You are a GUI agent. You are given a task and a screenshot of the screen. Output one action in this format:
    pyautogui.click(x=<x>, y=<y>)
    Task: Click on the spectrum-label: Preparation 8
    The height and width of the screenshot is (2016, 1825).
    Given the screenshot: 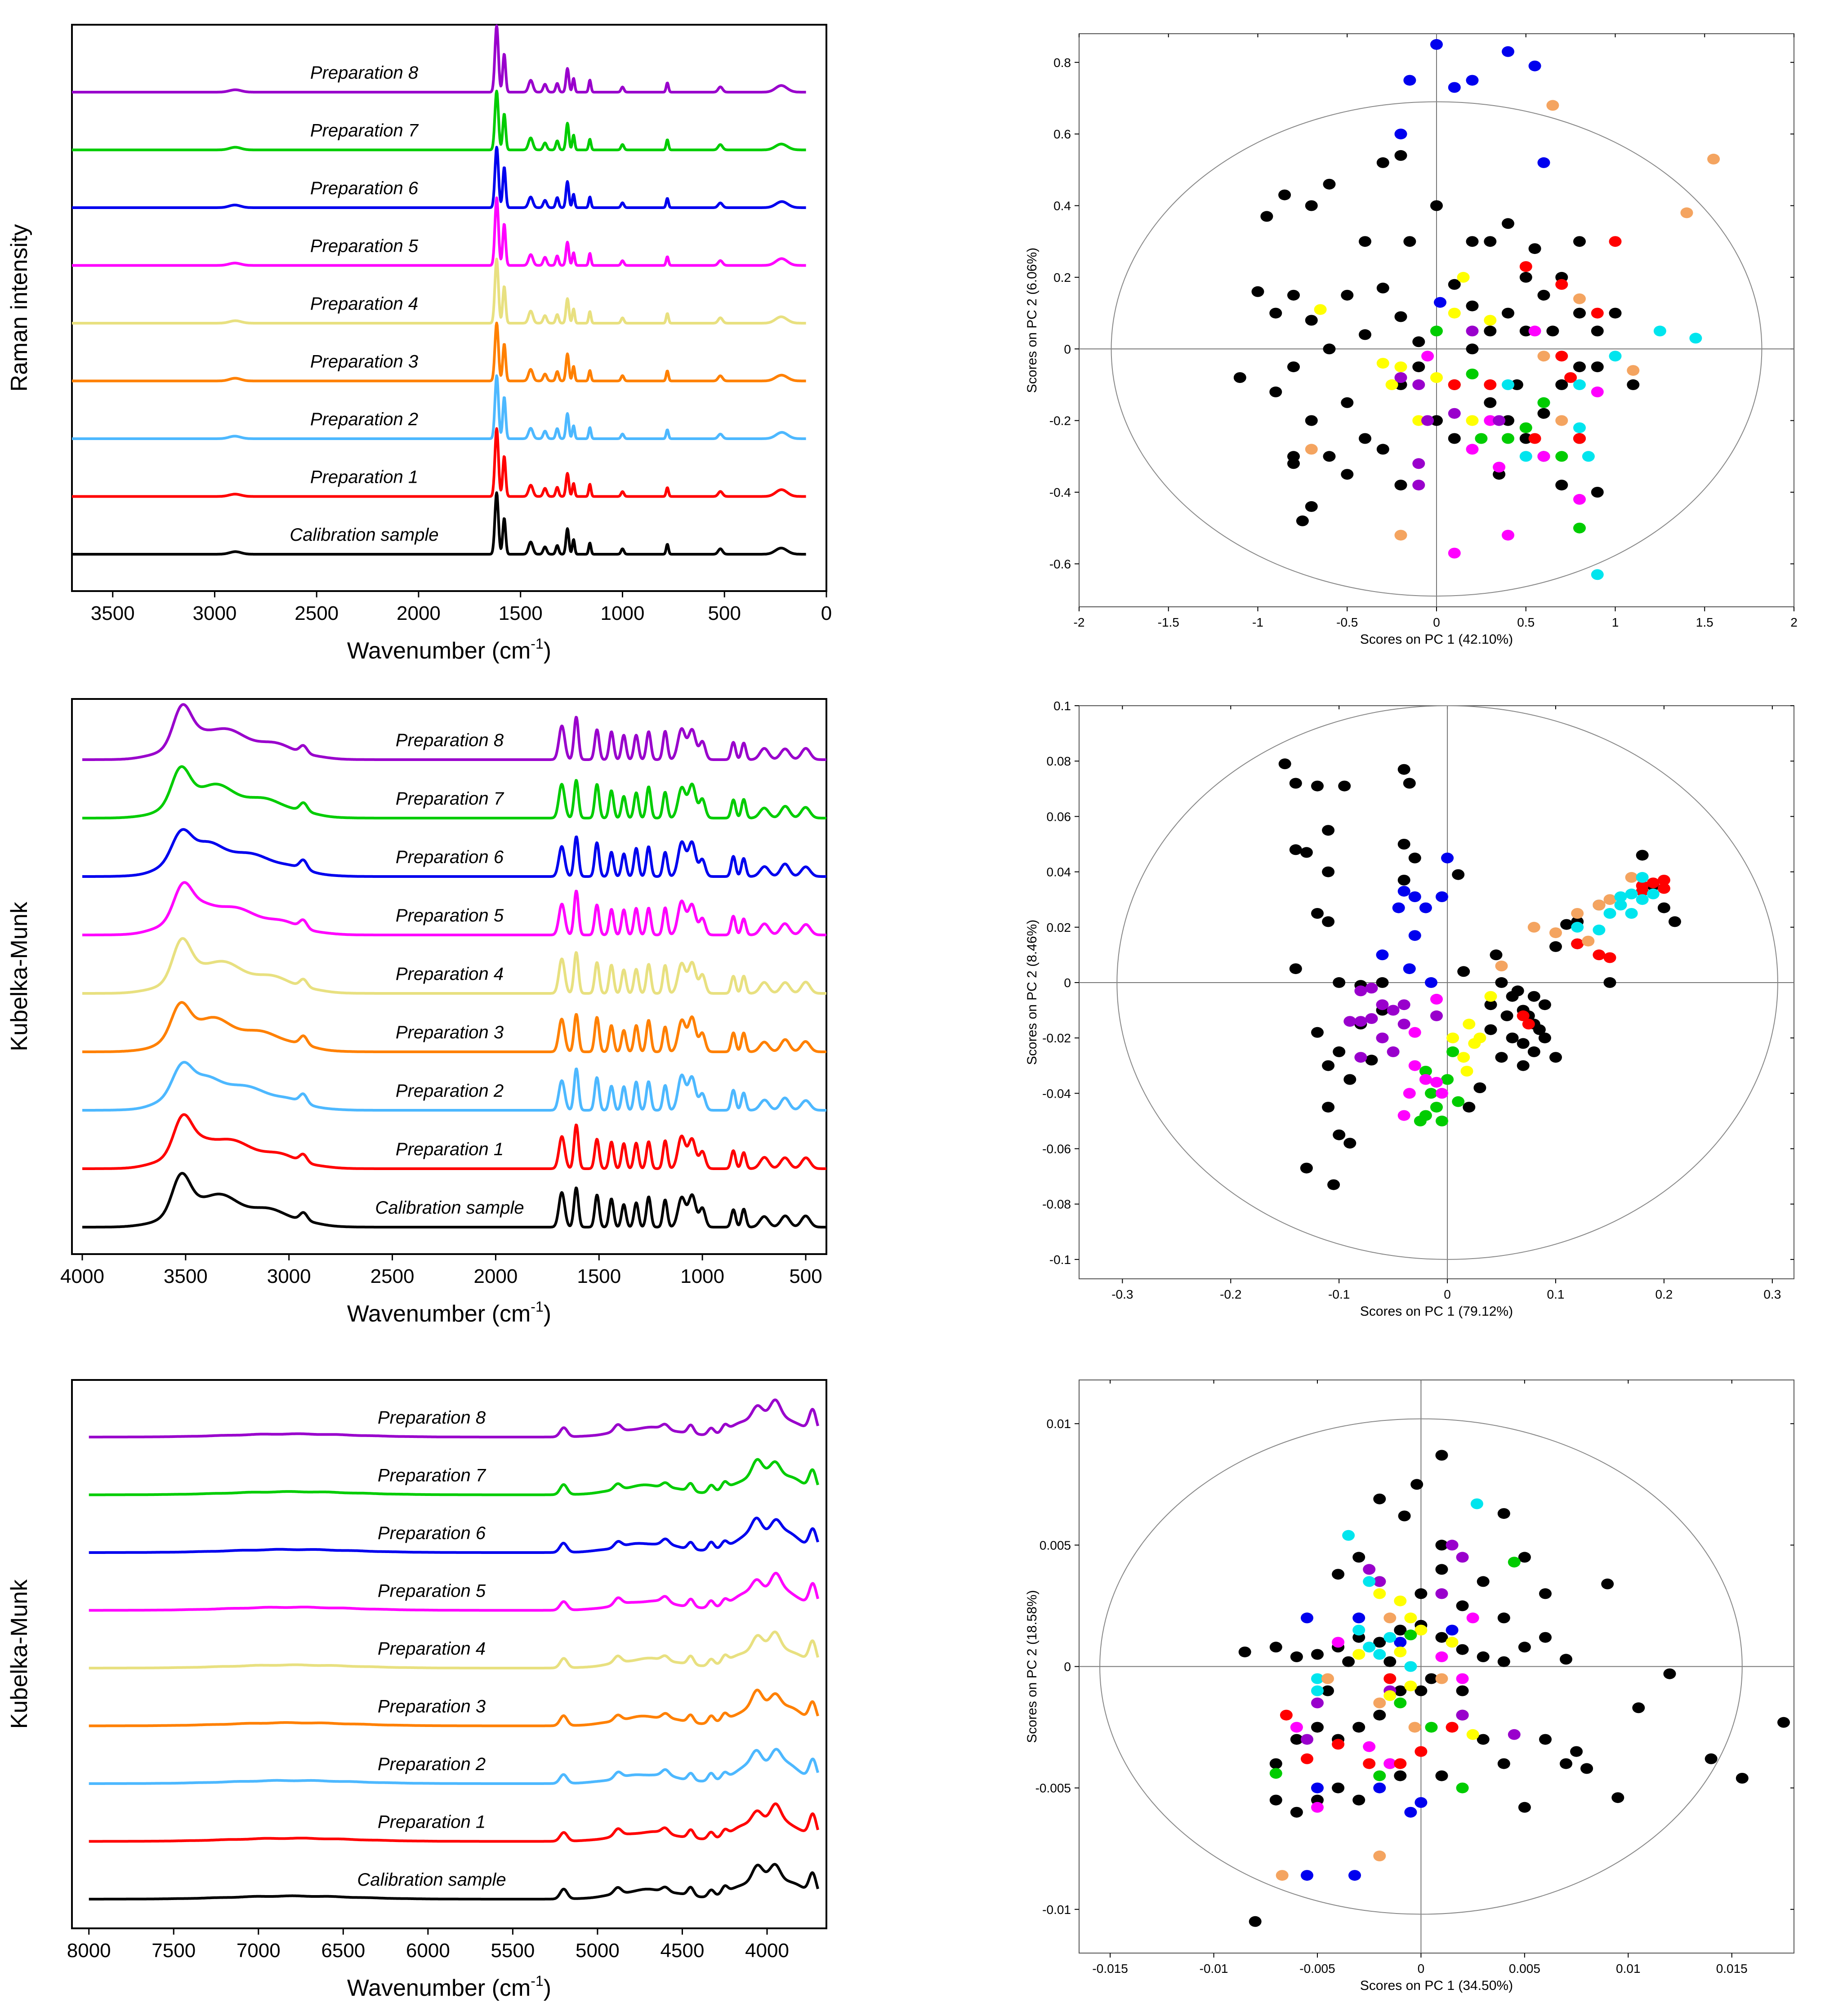 What is the action you would take?
    pyautogui.click(x=432, y=1418)
    